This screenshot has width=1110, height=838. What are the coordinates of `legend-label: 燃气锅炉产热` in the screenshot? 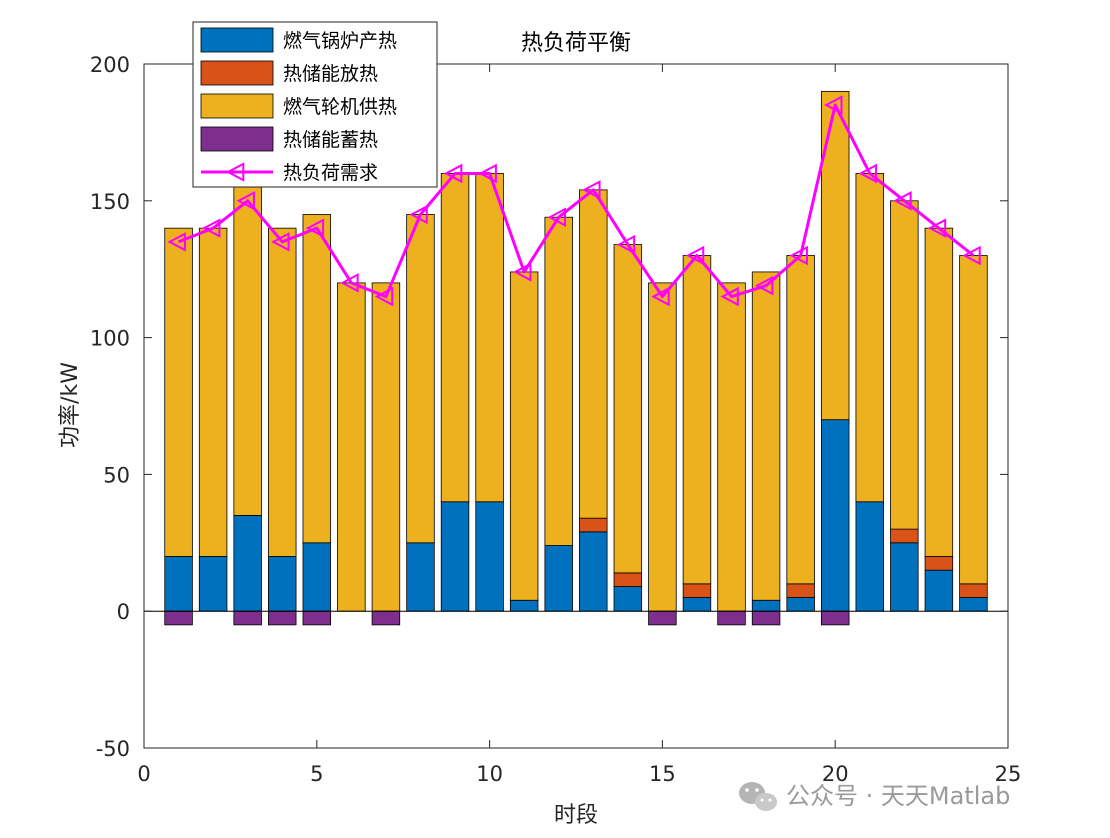 It's located at (340, 41).